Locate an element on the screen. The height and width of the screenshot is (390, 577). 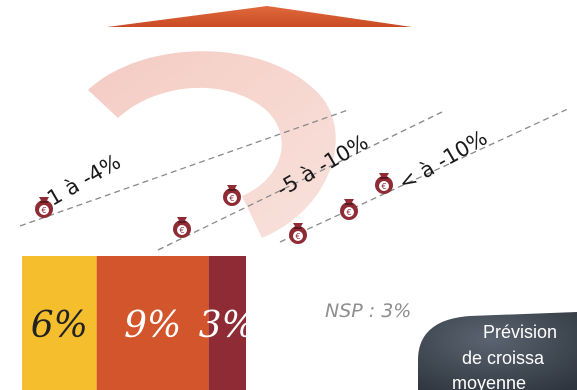
callout-bubble: Prévision de croissa moyenne is located at coordinates (497, 351).